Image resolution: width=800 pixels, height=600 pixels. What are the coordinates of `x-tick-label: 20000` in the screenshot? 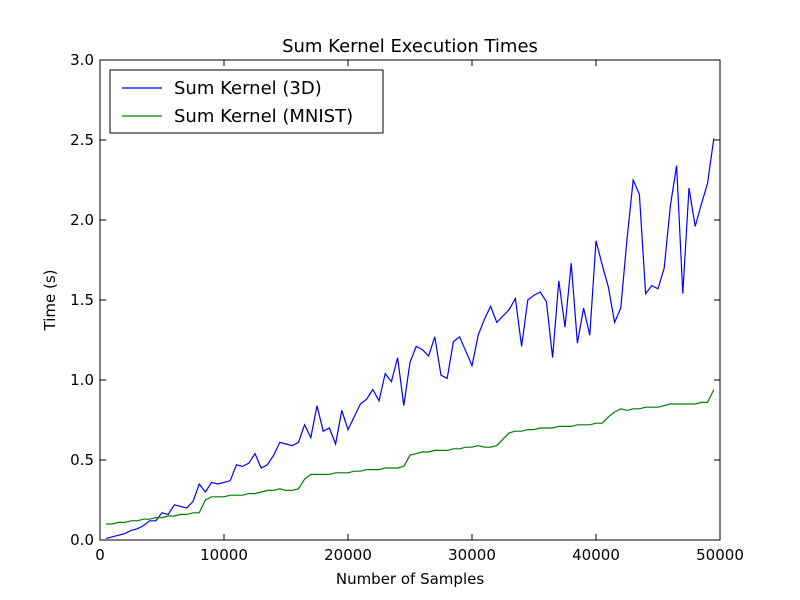 It's located at (348, 555).